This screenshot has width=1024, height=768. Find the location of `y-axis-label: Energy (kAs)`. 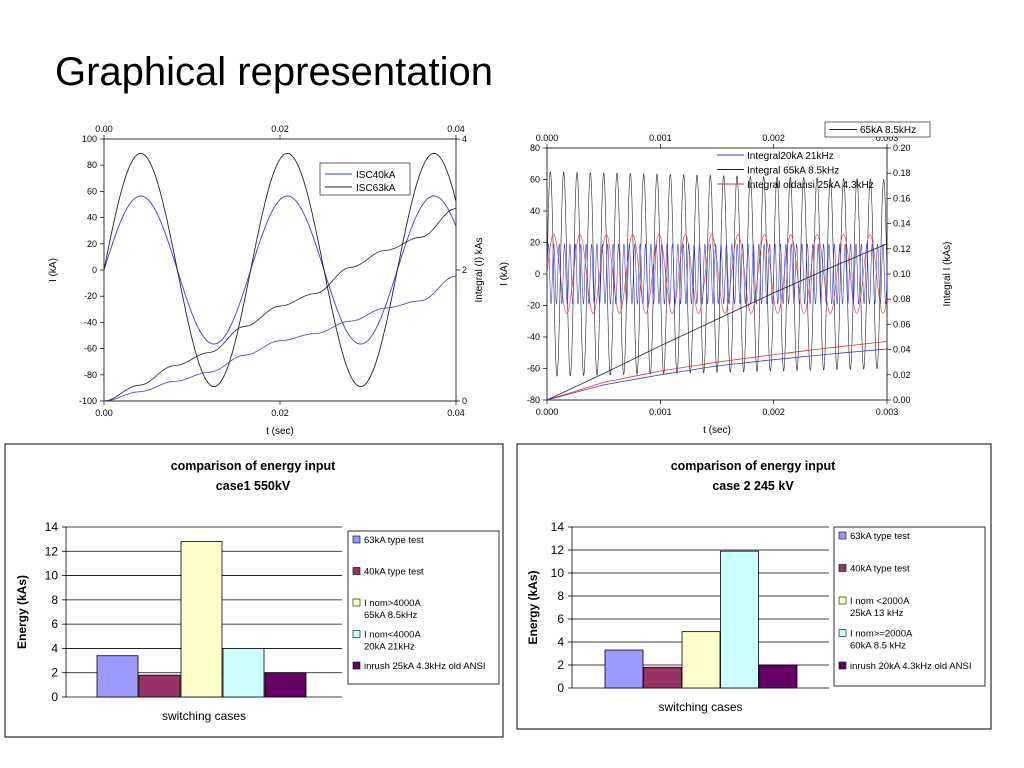

y-axis-label: Energy (kAs) is located at coordinates (22, 612).